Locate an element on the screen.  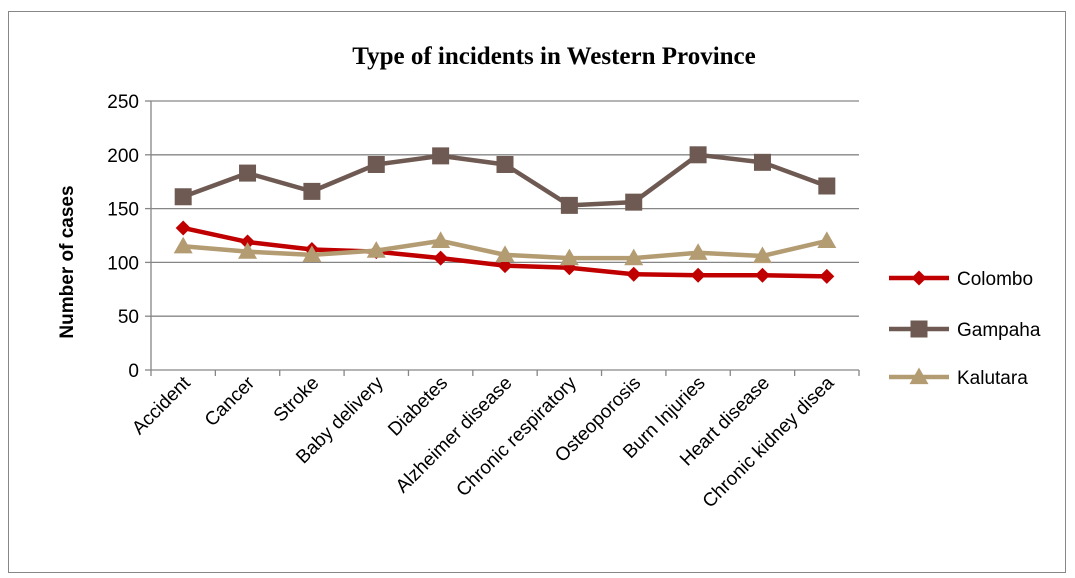
y-tick-label-4: 200 is located at coordinates (123, 156).